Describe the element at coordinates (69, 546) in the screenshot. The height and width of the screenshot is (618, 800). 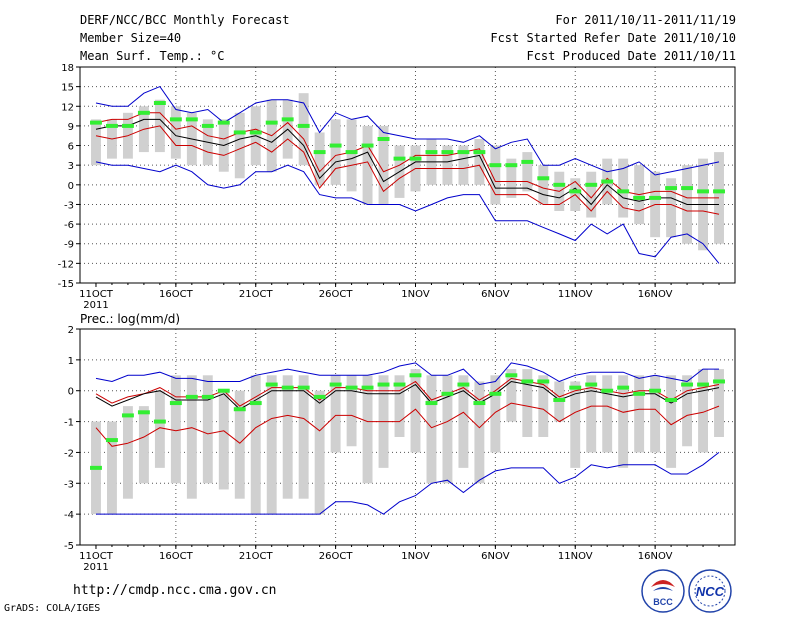
I see `panel2-ytick-label: -5` at that location.